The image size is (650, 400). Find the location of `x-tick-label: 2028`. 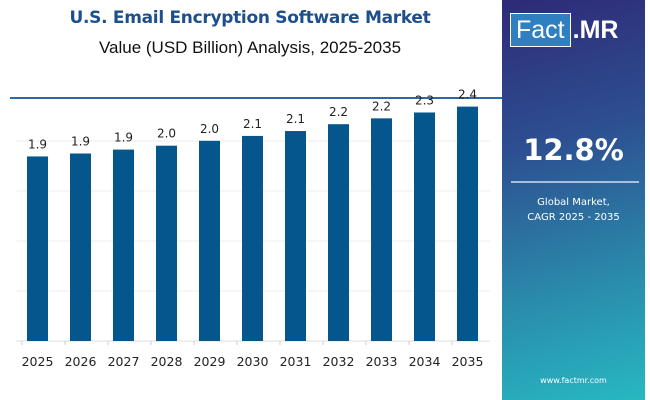

x-tick-label: 2028 is located at coordinates (167, 361).